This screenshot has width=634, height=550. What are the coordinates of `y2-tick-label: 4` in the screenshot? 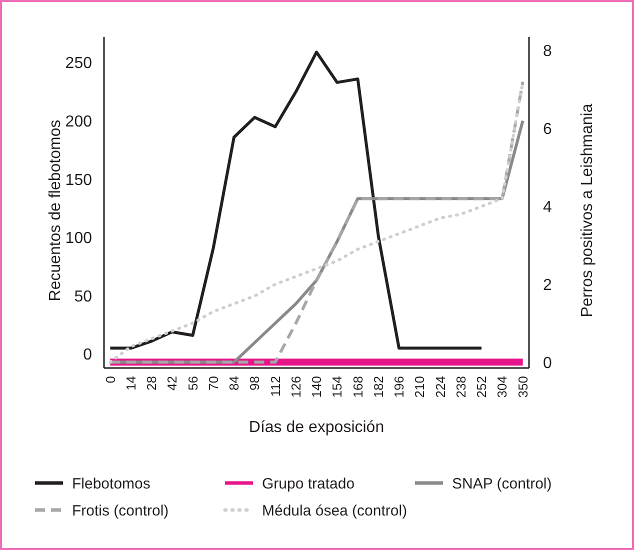 It's located at (547, 207).